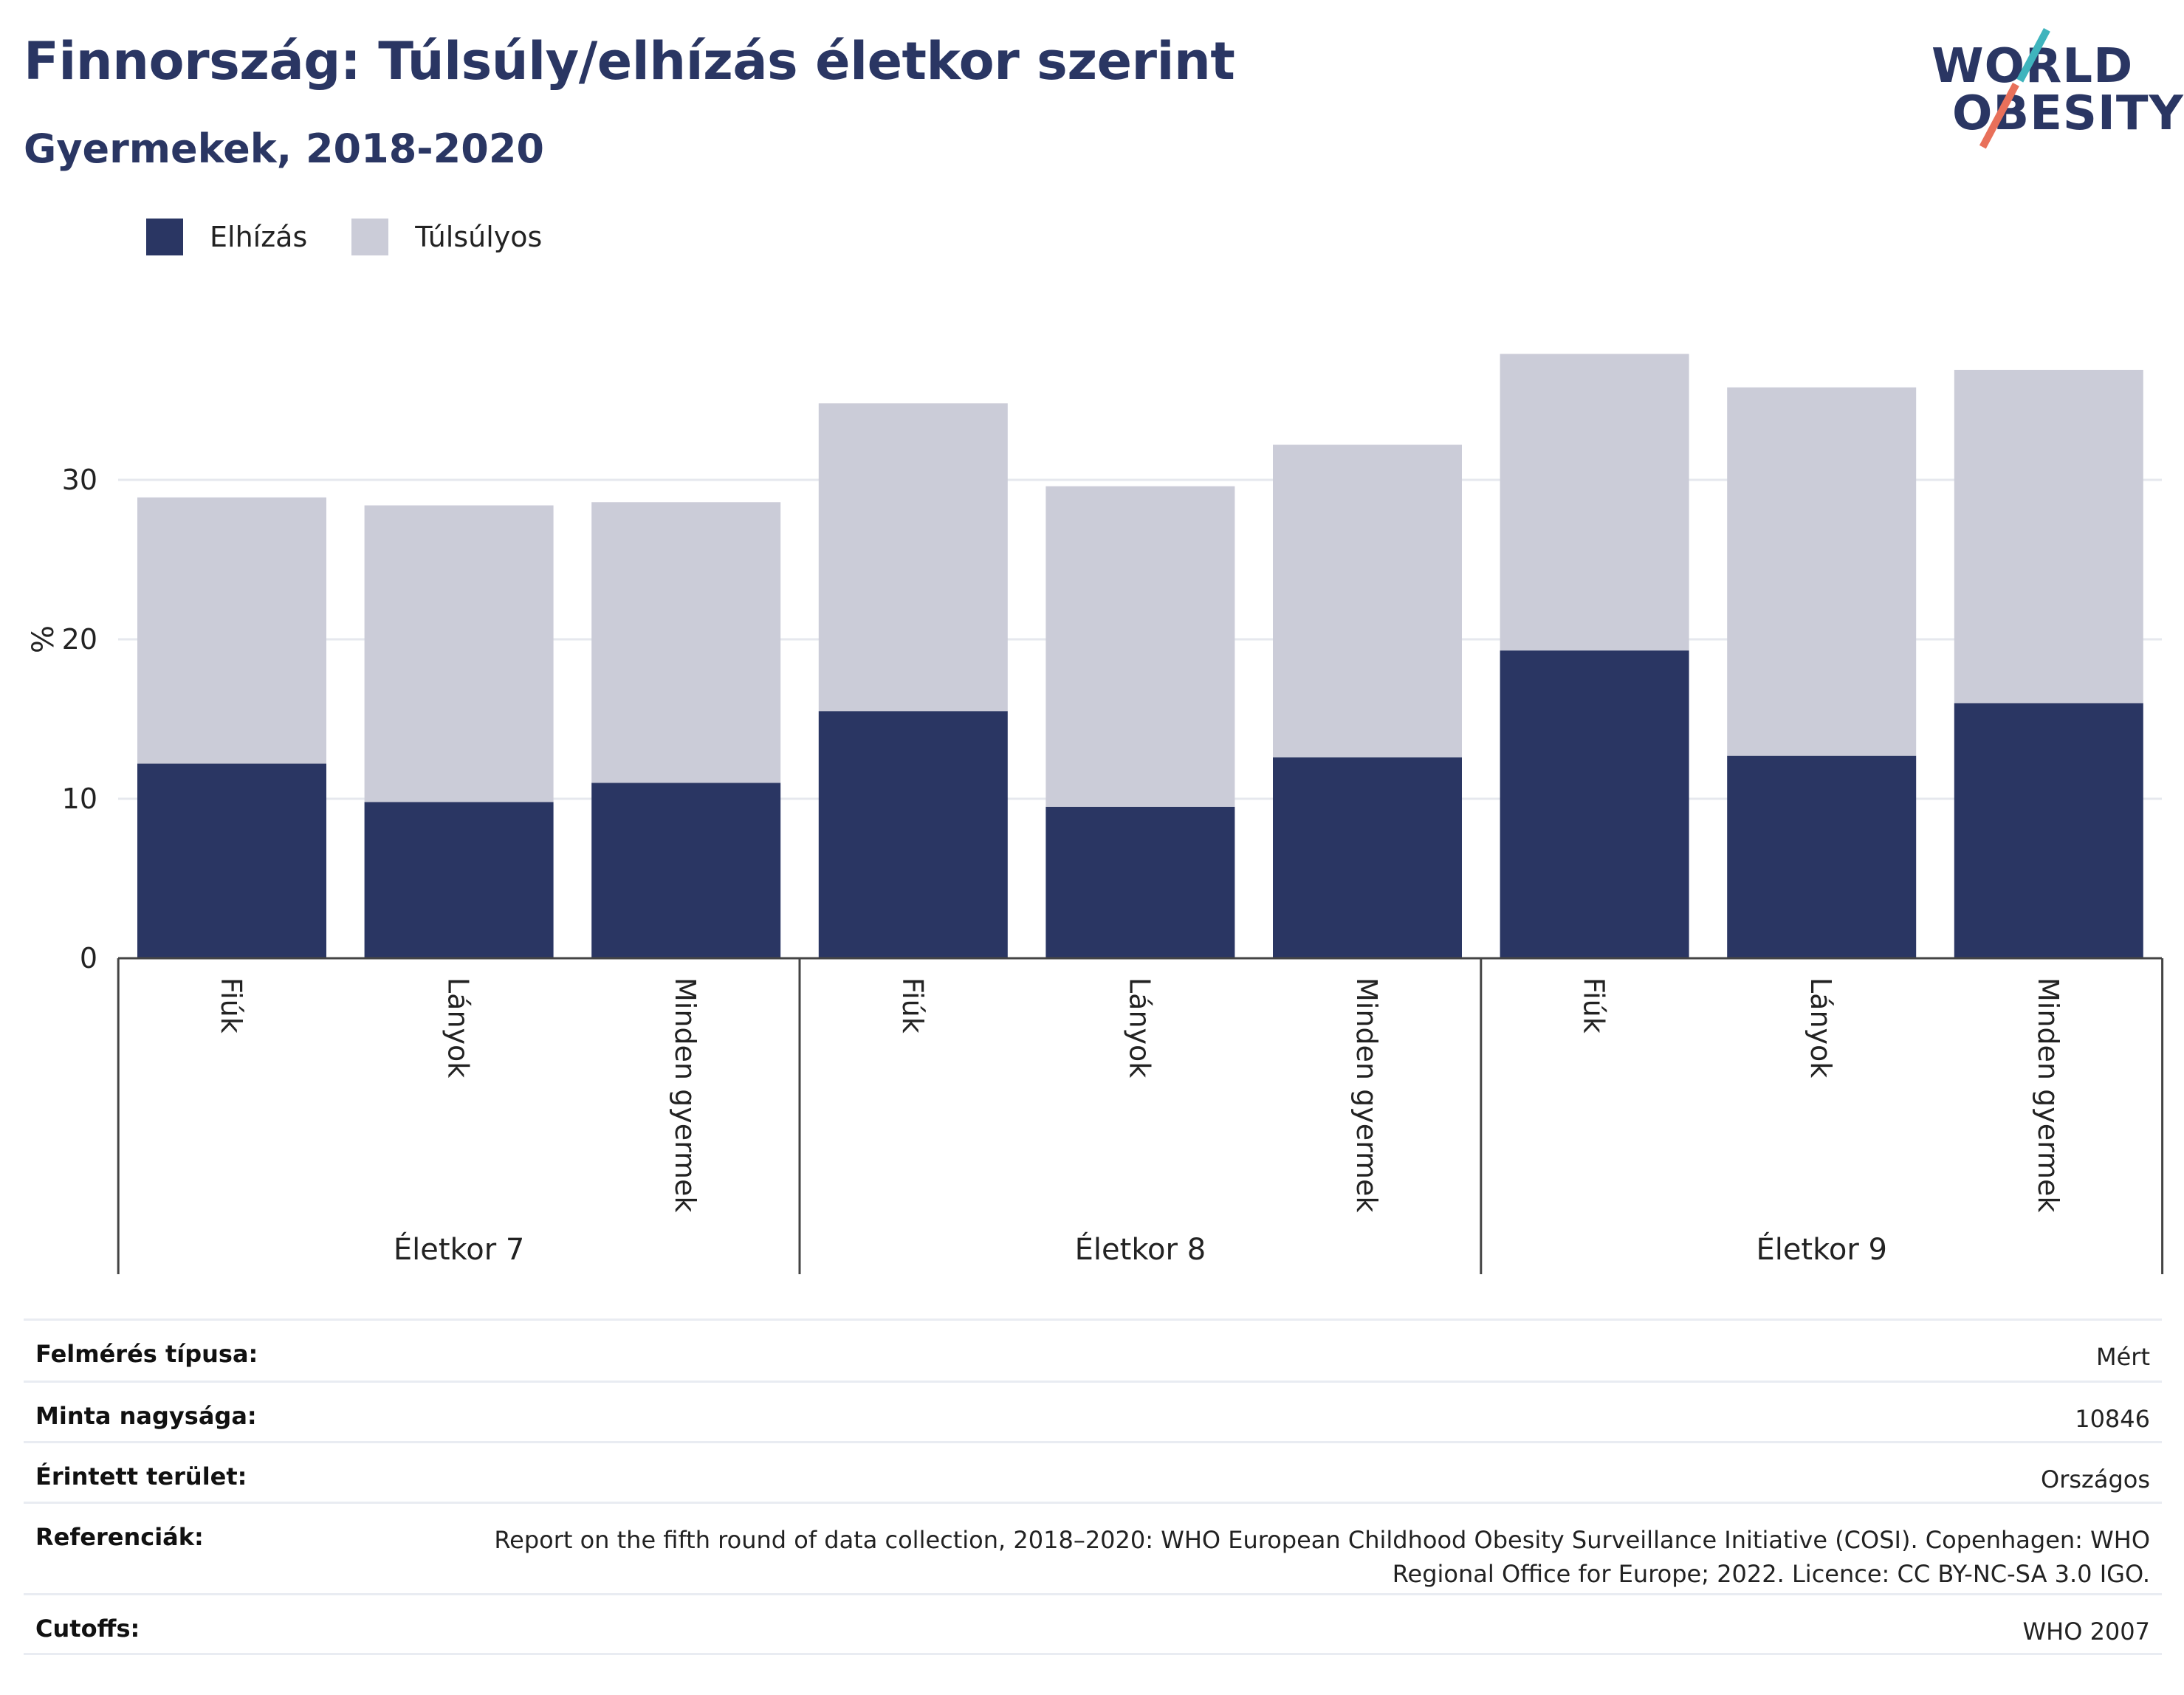 The width and height of the screenshot is (2184, 1695). What do you see at coordinates (80, 799) in the screenshot?
I see `y-tick-label: 10` at bounding box center [80, 799].